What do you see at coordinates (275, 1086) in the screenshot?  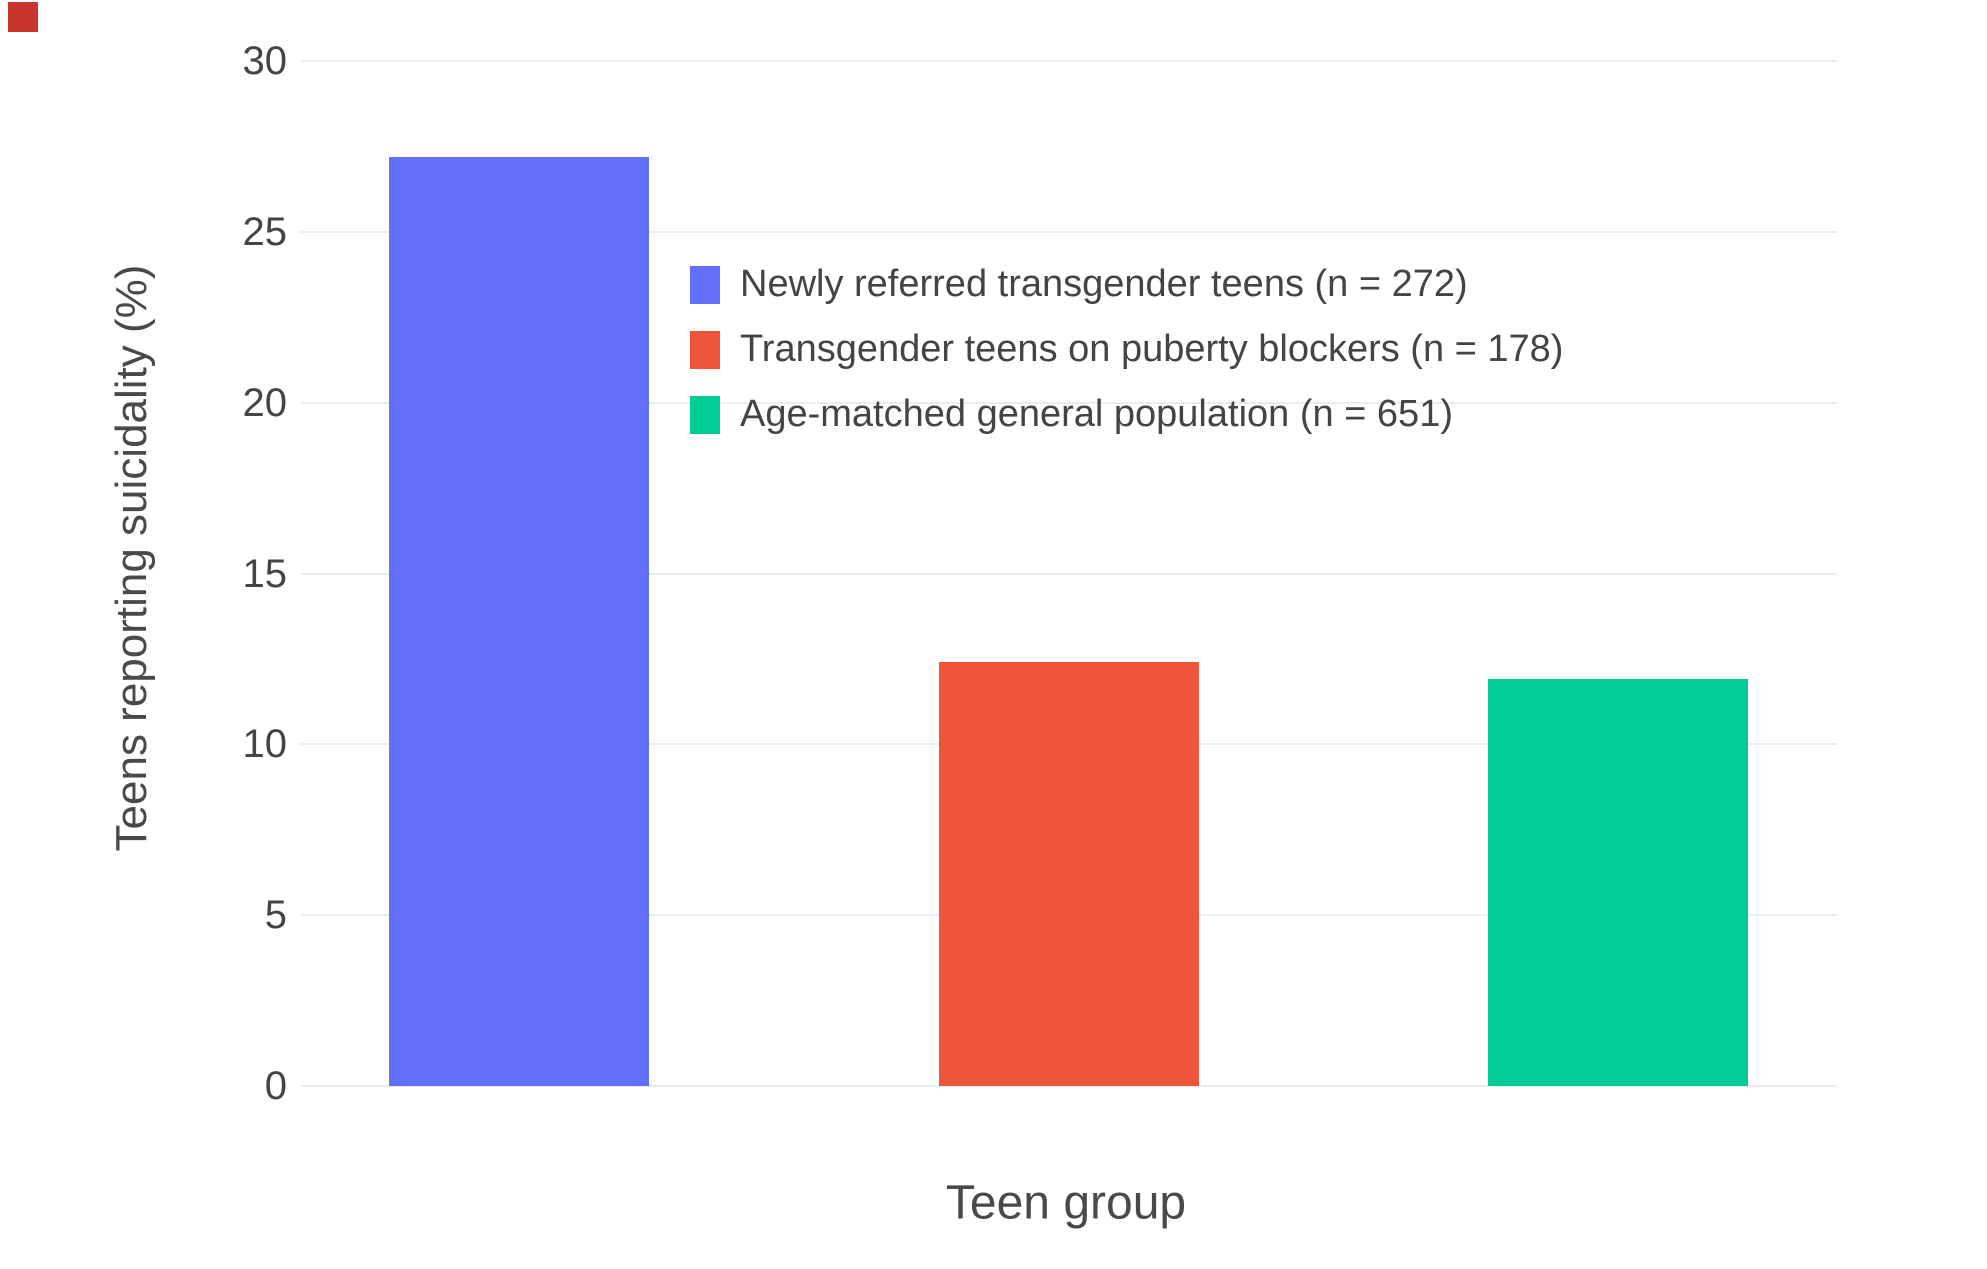 I see `y-tick-label-0: 0` at bounding box center [275, 1086].